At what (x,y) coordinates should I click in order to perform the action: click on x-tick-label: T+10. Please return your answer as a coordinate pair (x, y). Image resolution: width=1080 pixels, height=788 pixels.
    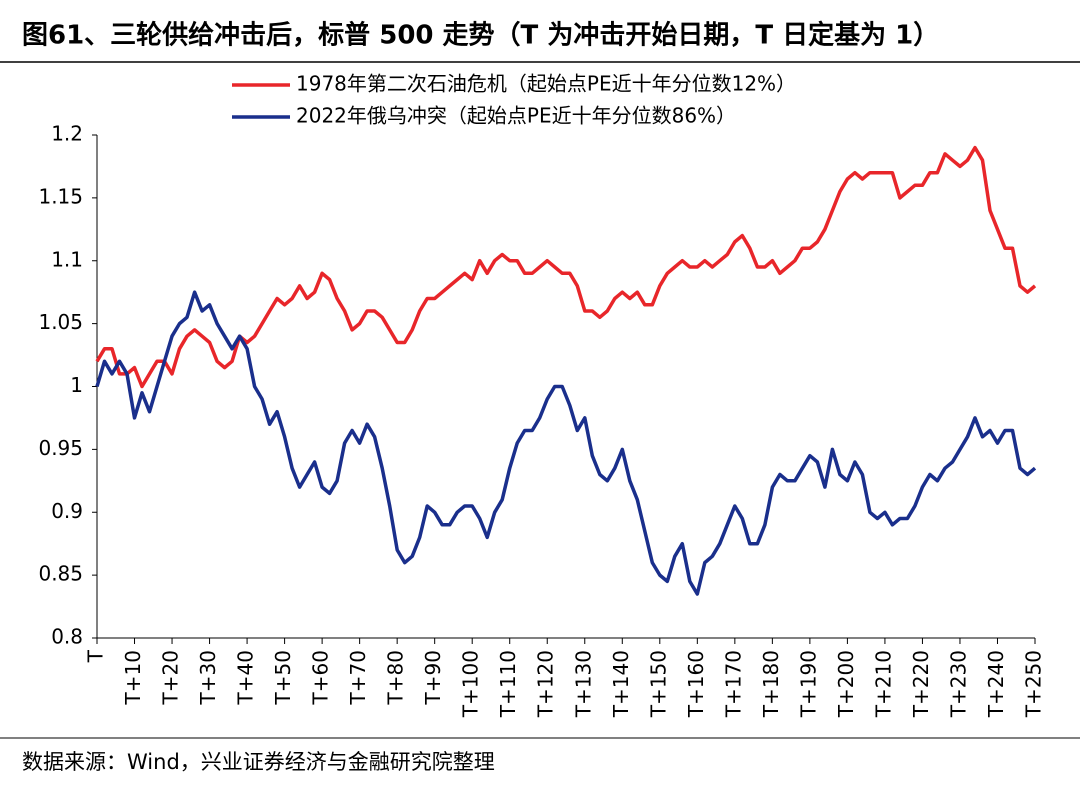
    Looking at the image, I should click on (133, 677).